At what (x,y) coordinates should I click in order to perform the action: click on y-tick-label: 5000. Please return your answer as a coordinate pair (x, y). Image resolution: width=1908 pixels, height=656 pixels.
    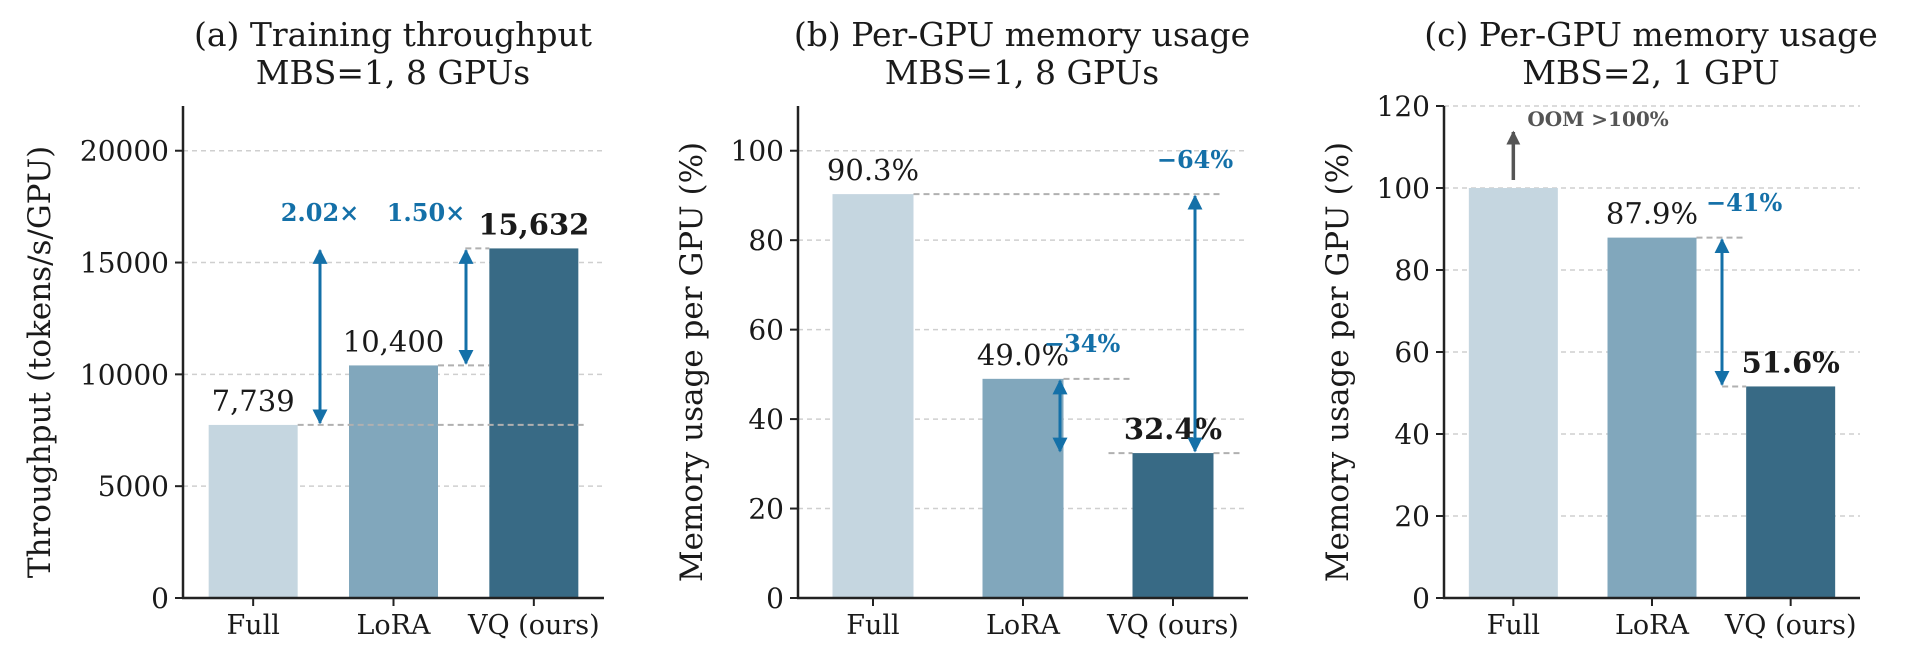
    Looking at the image, I should click on (133, 486).